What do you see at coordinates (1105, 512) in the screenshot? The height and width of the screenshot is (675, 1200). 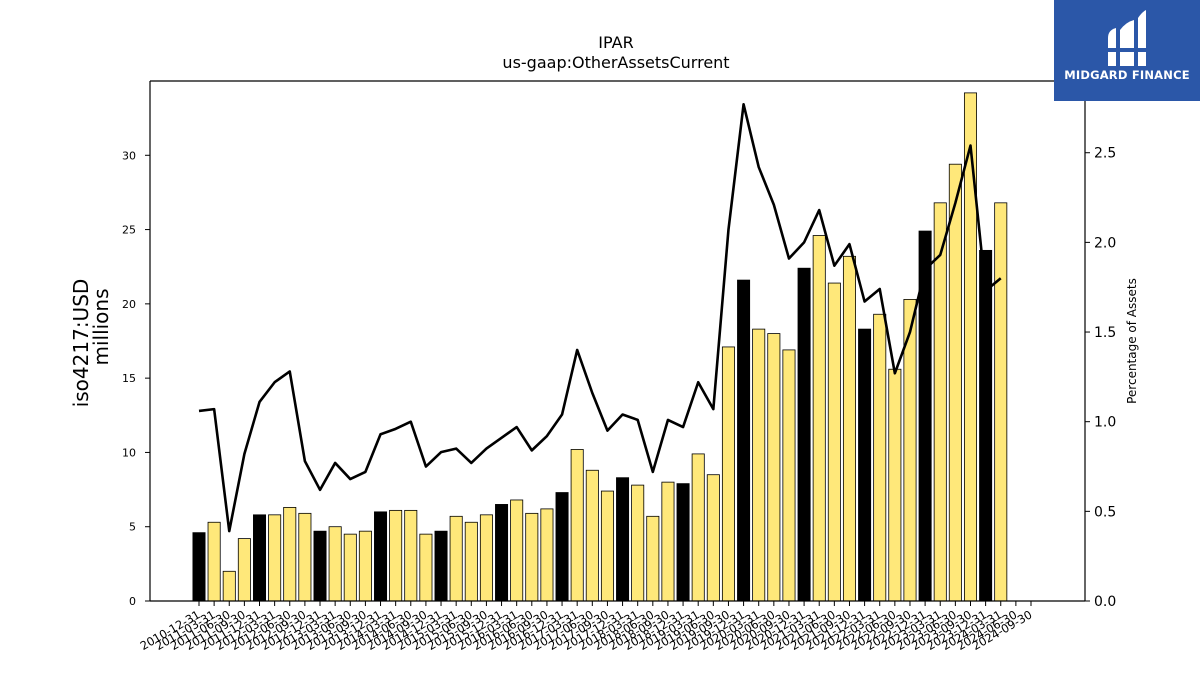 I see `right-tick-label: 0.5` at bounding box center [1105, 512].